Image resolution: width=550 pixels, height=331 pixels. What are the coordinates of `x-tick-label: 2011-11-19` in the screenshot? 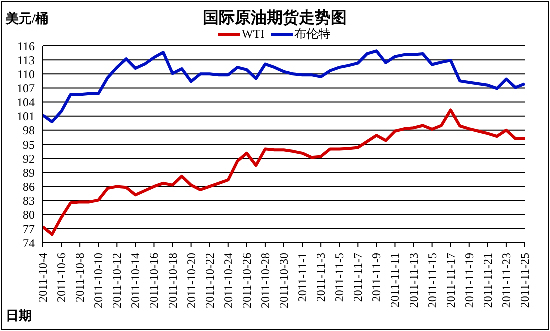 It's located at (469, 280).